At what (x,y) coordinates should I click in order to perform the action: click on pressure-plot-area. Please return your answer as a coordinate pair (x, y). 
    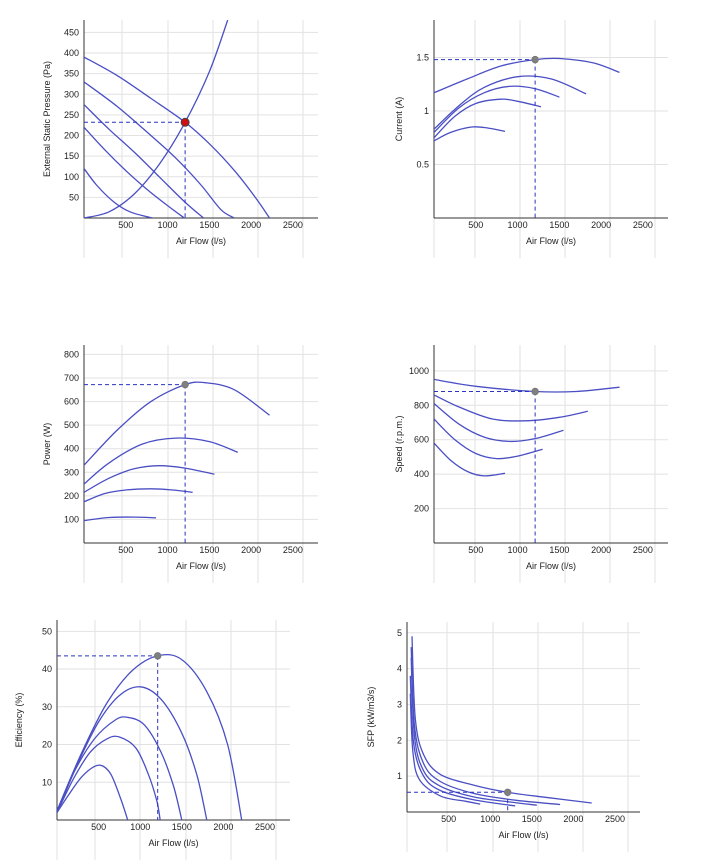
    Looking at the image, I should click on (177, 119).